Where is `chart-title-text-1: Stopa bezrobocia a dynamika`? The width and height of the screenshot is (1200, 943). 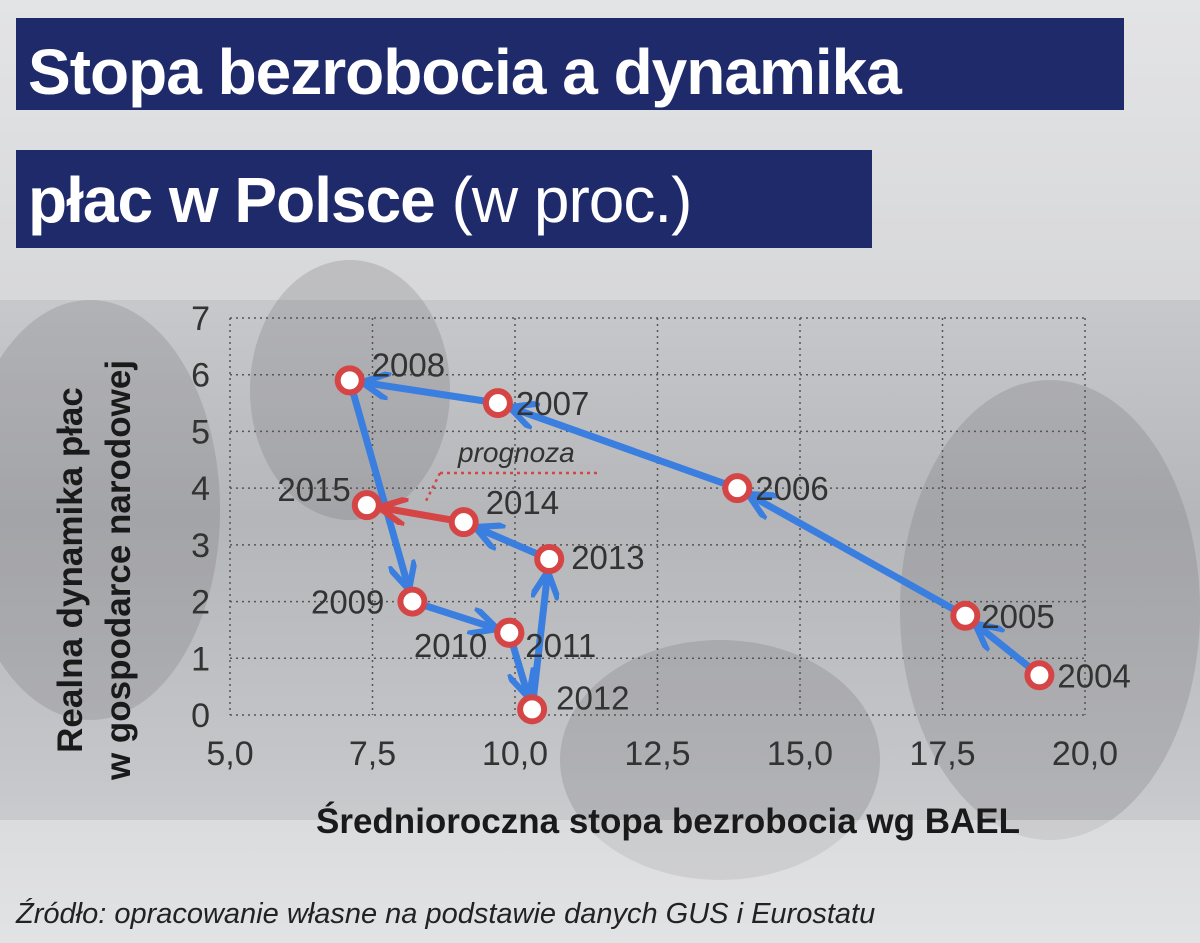 chart-title-text-1: Stopa bezrobocia a dynamika is located at coordinates (465, 72).